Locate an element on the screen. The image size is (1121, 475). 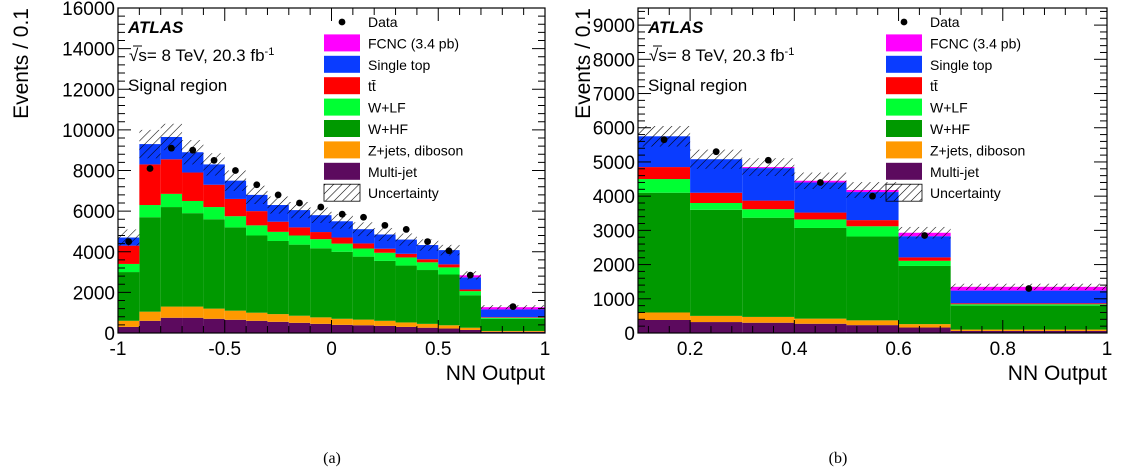
y-tick-label: 0 is located at coordinates (629, 334).